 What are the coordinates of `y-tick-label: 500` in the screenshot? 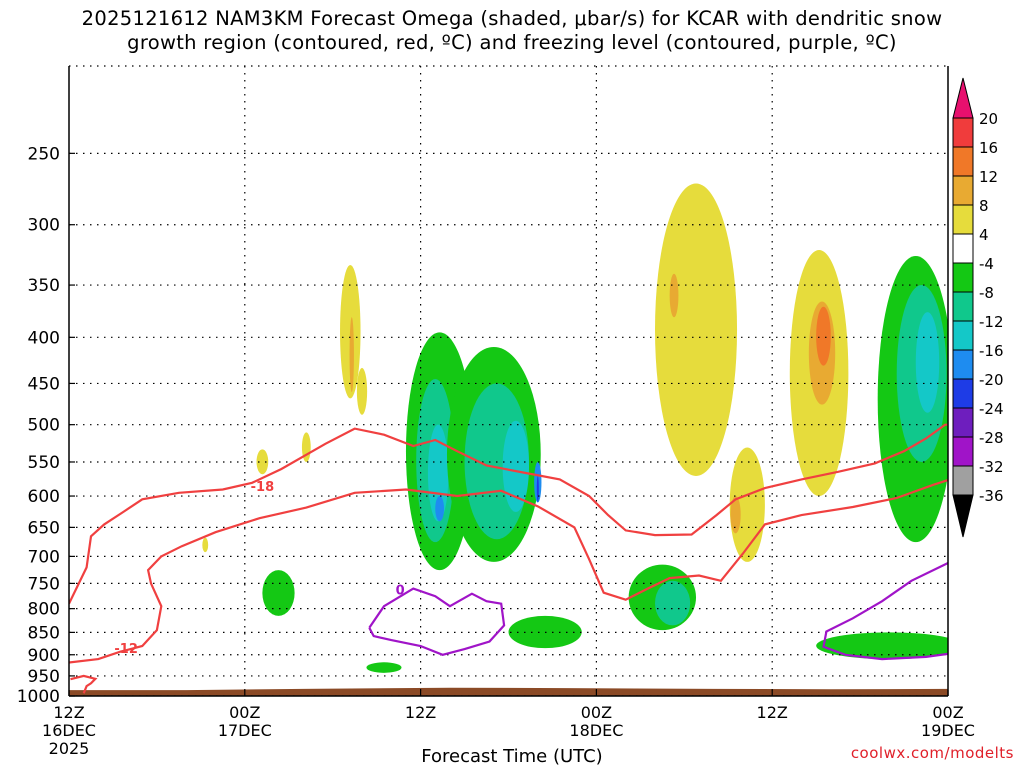 It's located at (44, 426).